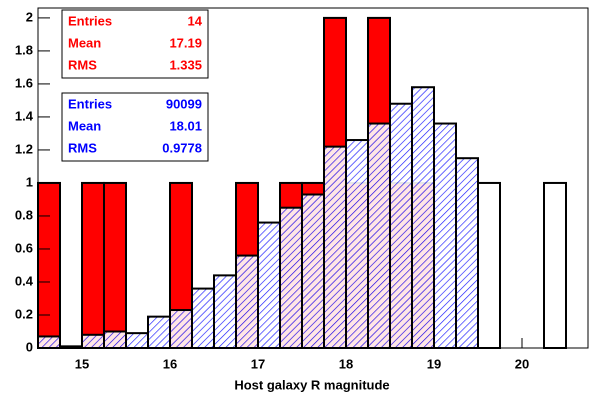 The image size is (595, 403). What do you see at coordinates (195, 20) in the screenshot?
I see `stats-value: 14` at bounding box center [195, 20].